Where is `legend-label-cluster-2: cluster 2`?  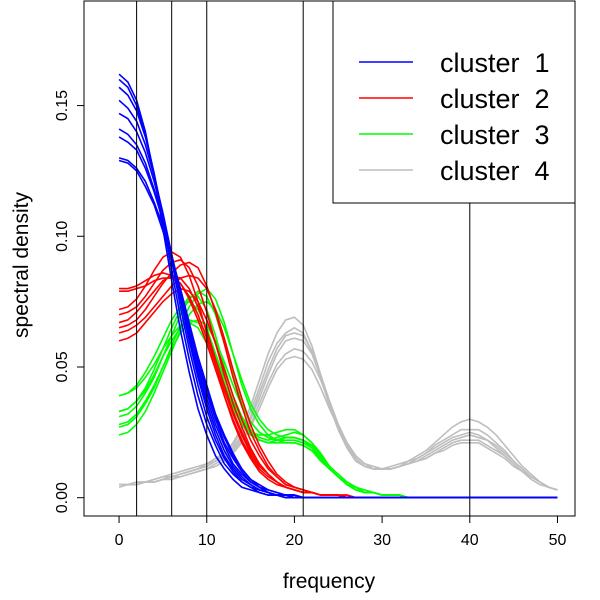 legend-label-cluster-2: cluster 2 is located at coordinates (495, 99).